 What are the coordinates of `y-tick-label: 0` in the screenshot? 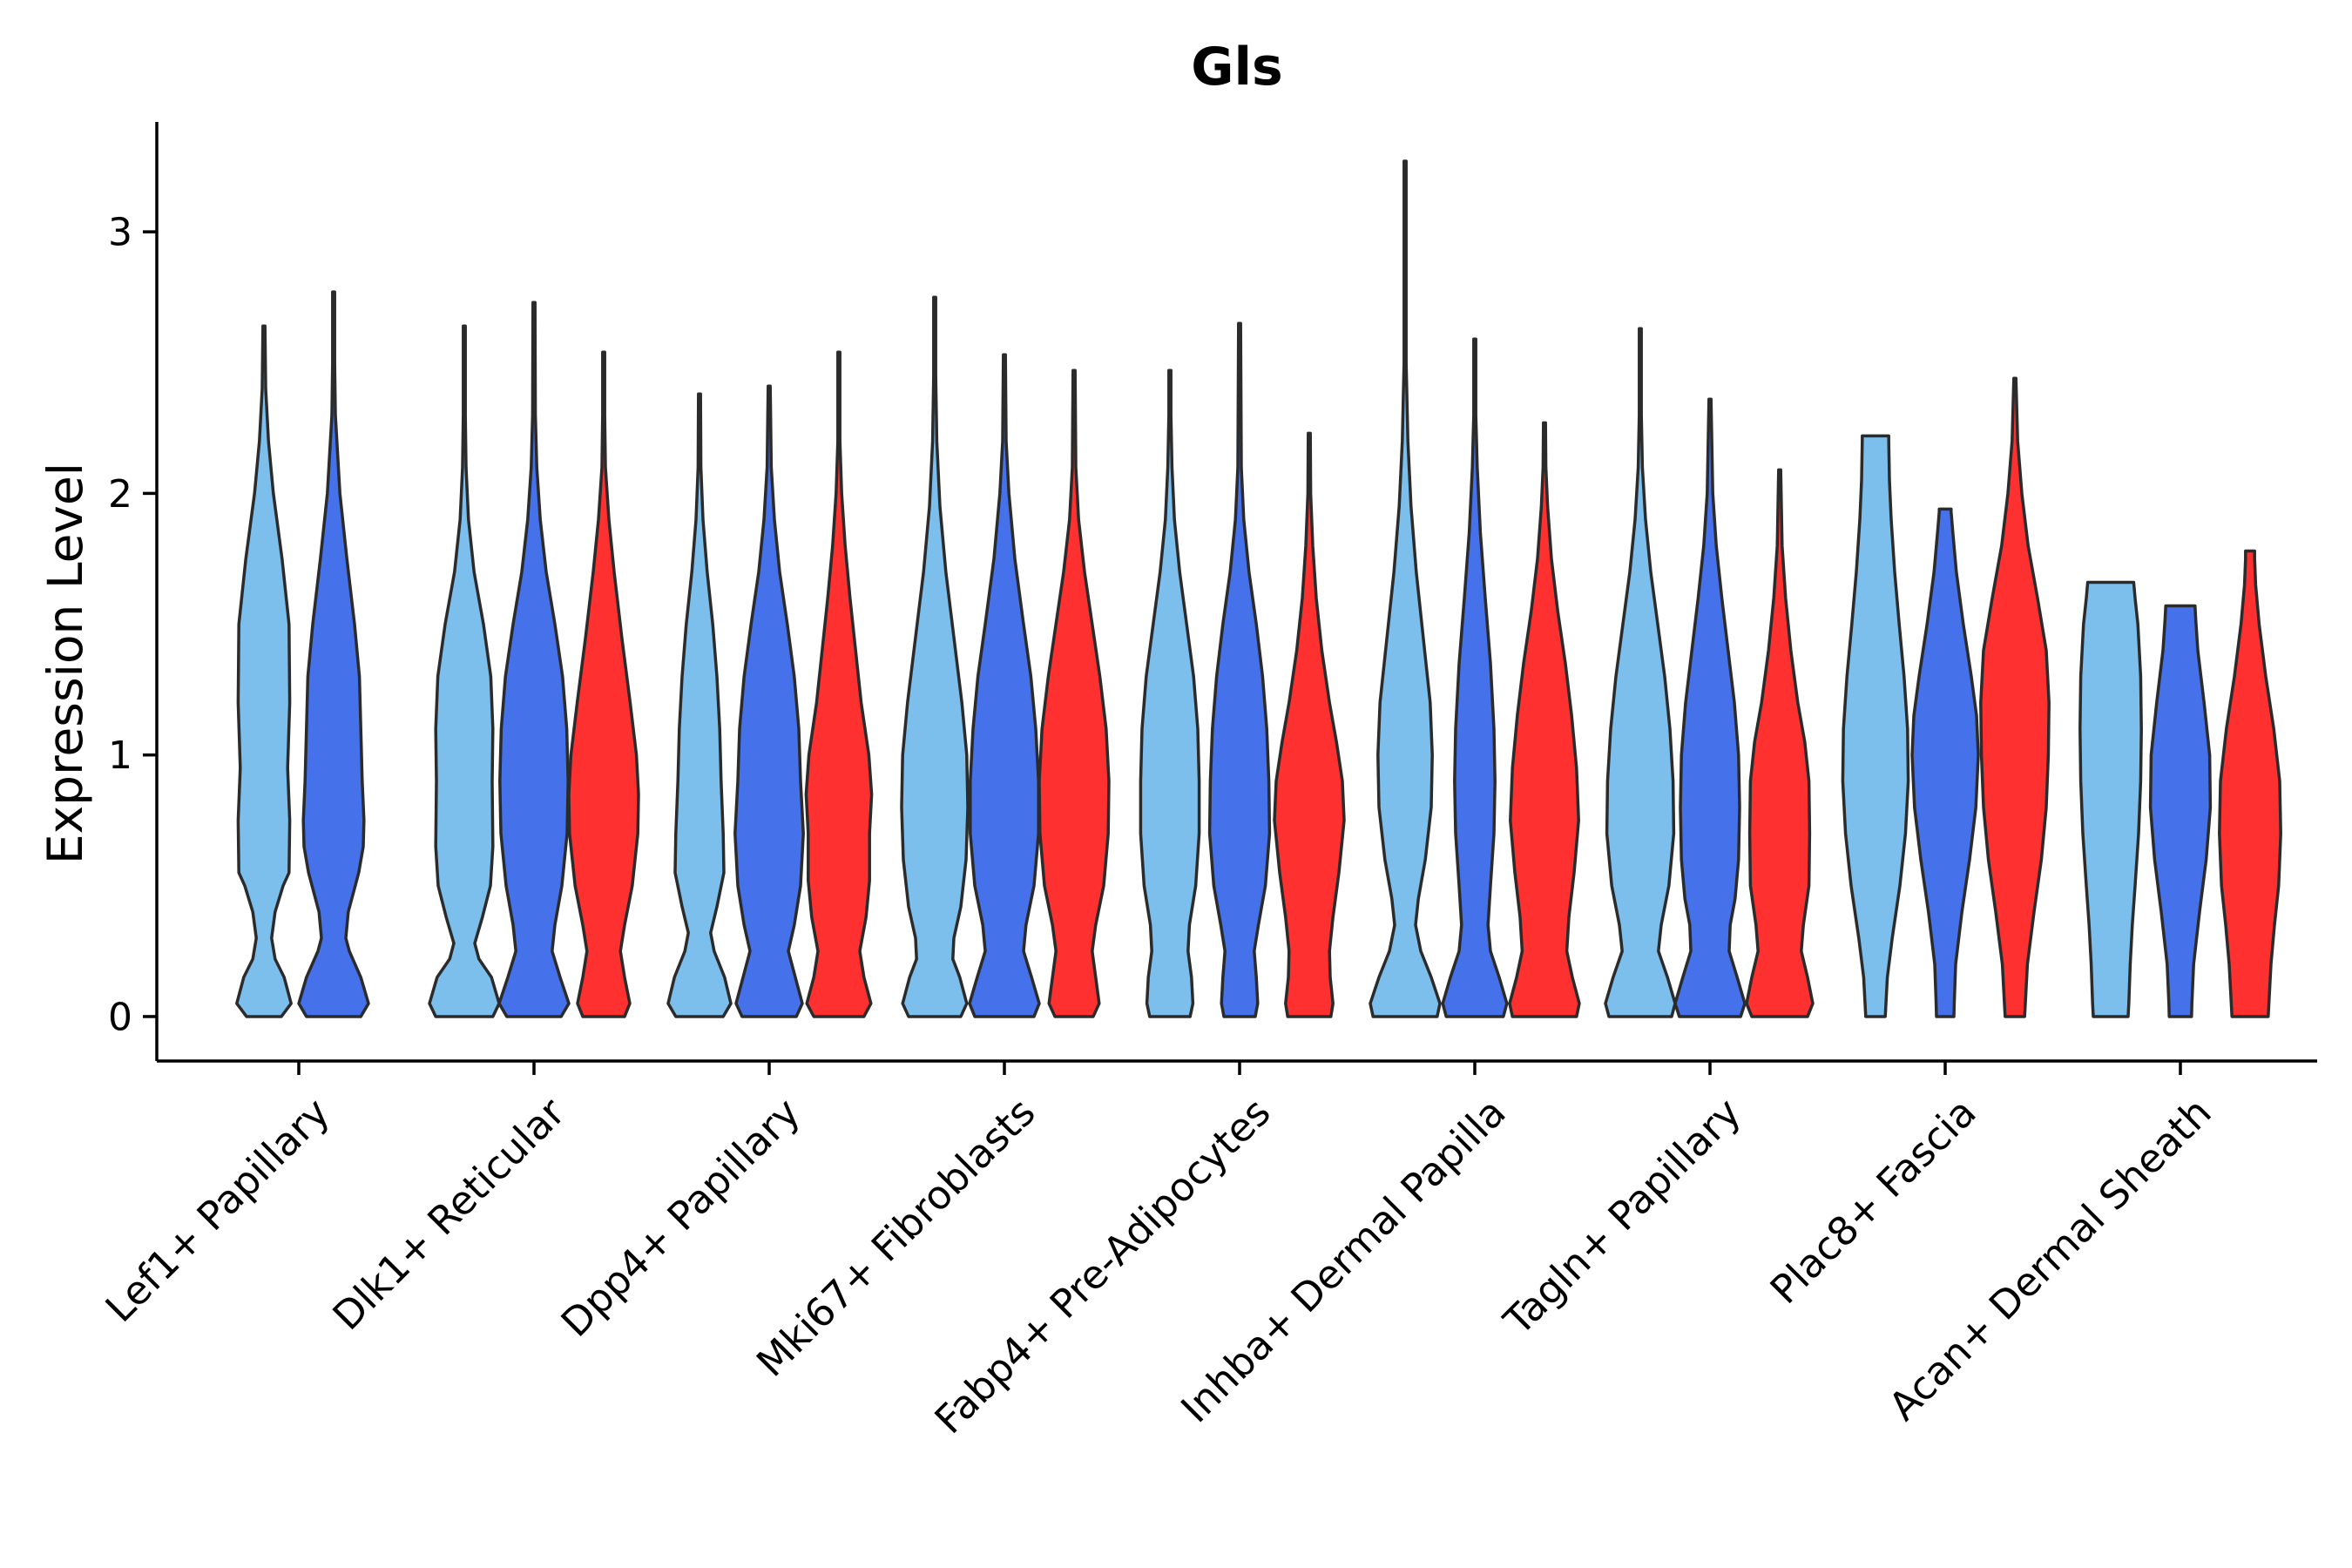 It's located at (120, 1017).